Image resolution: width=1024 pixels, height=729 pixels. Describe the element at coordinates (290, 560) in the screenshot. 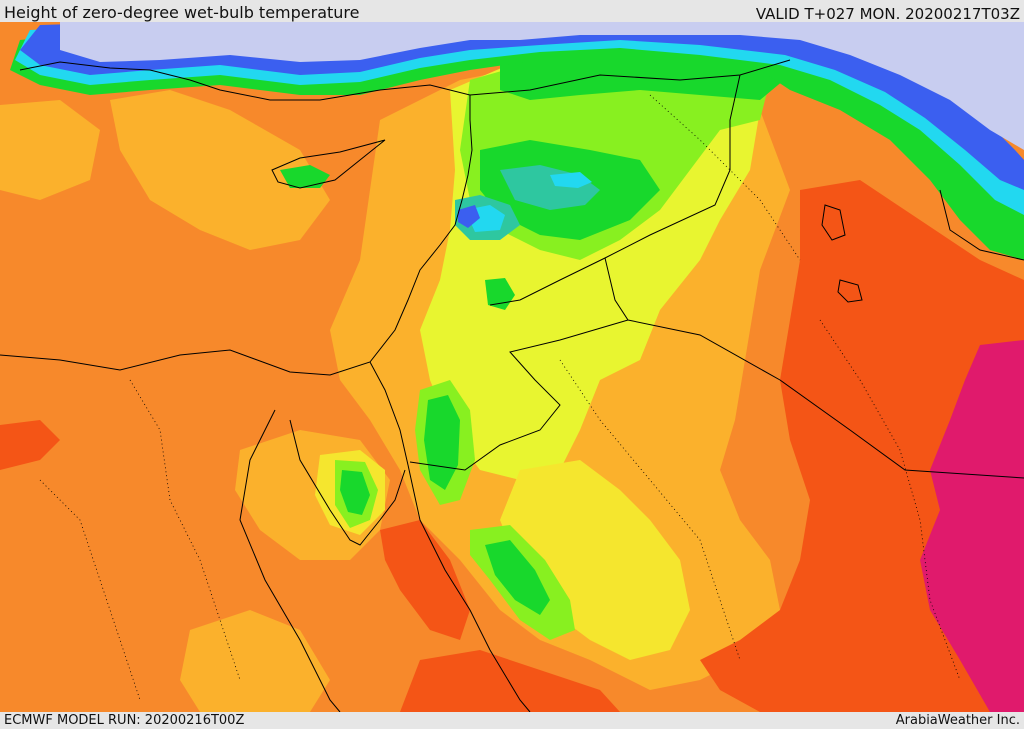

I see `red-sea-west-coast` at that location.